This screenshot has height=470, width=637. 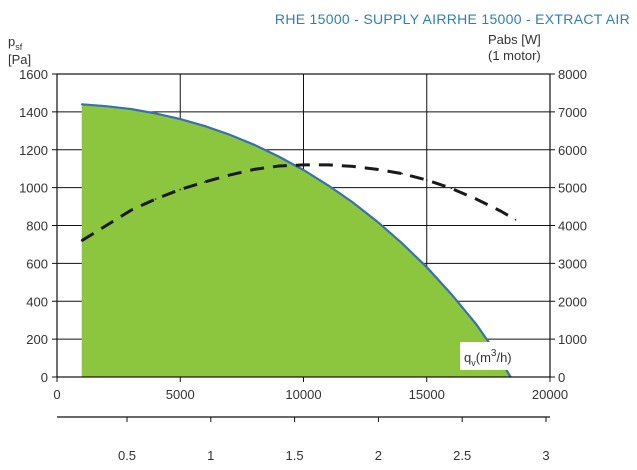 What do you see at coordinates (514, 39) in the screenshot?
I see `y-right-axis-label: Pabs [W]` at bounding box center [514, 39].